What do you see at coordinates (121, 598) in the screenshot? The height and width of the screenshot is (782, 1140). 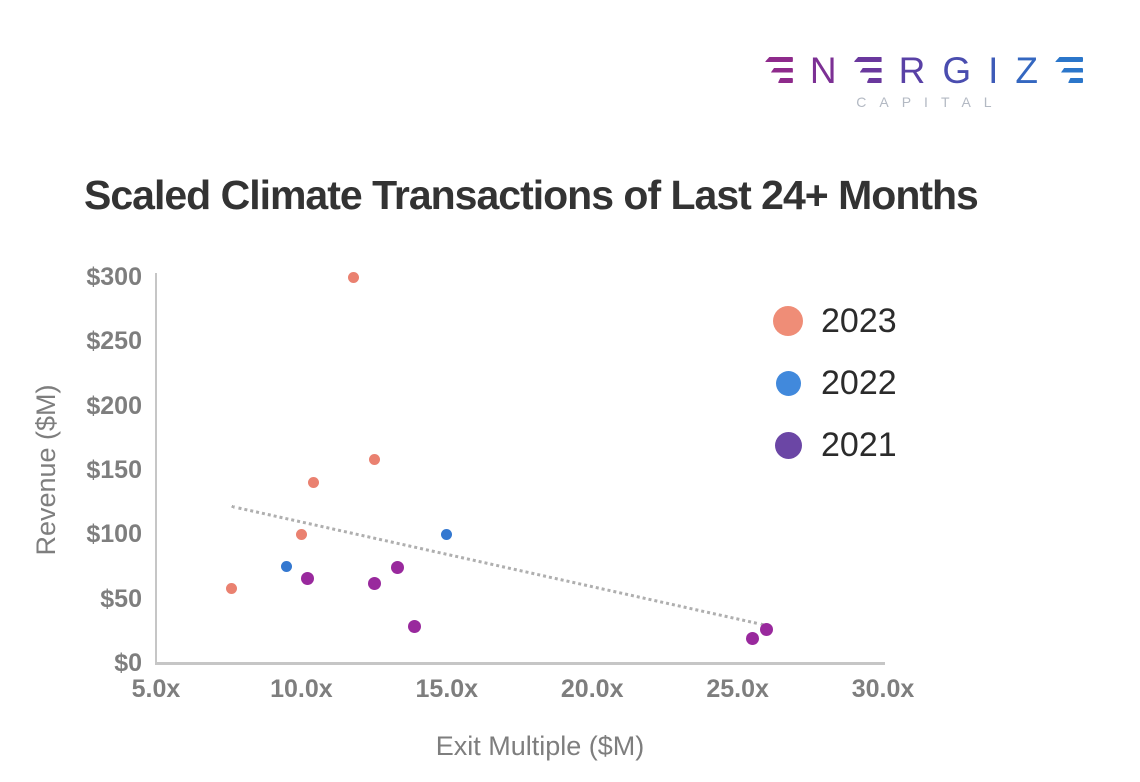 I see `y-tick-label: $50` at bounding box center [121, 598].